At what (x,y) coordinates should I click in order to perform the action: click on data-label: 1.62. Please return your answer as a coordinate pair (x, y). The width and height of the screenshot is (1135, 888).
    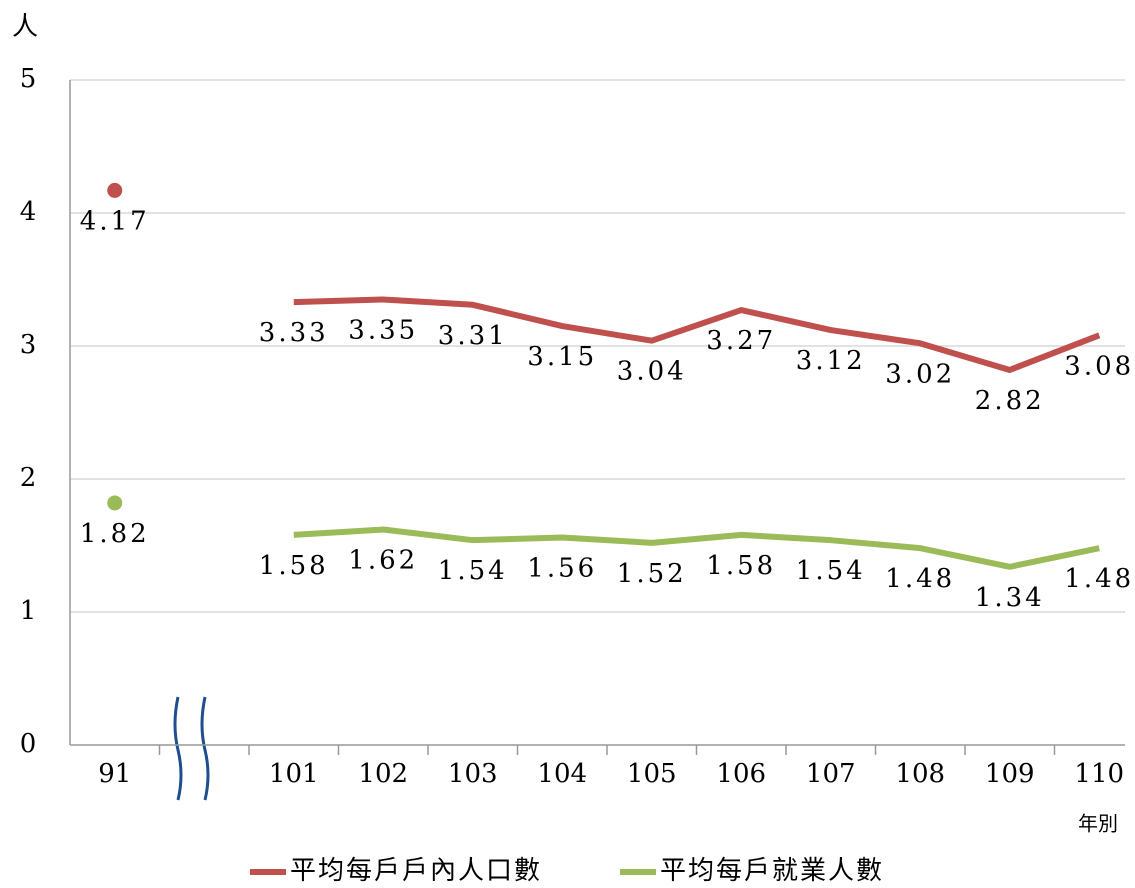
    Looking at the image, I should click on (383, 561).